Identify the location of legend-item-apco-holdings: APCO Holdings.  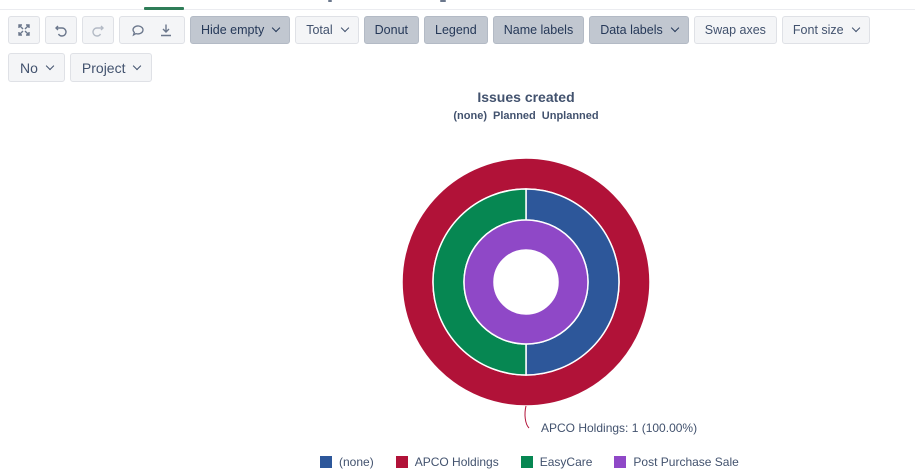
(447, 462).